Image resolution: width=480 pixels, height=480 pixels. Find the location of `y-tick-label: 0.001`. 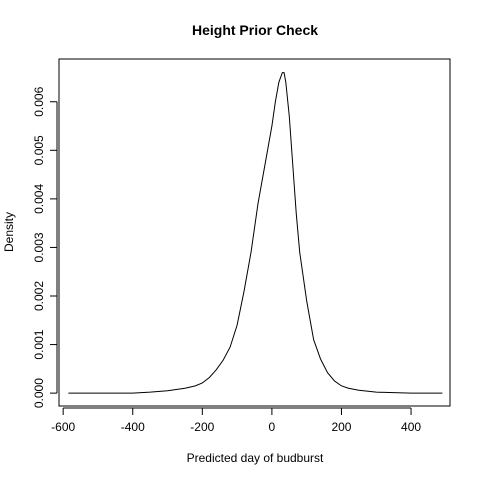

y-tick-label: 0.001 is located at coordinates (39, 344).